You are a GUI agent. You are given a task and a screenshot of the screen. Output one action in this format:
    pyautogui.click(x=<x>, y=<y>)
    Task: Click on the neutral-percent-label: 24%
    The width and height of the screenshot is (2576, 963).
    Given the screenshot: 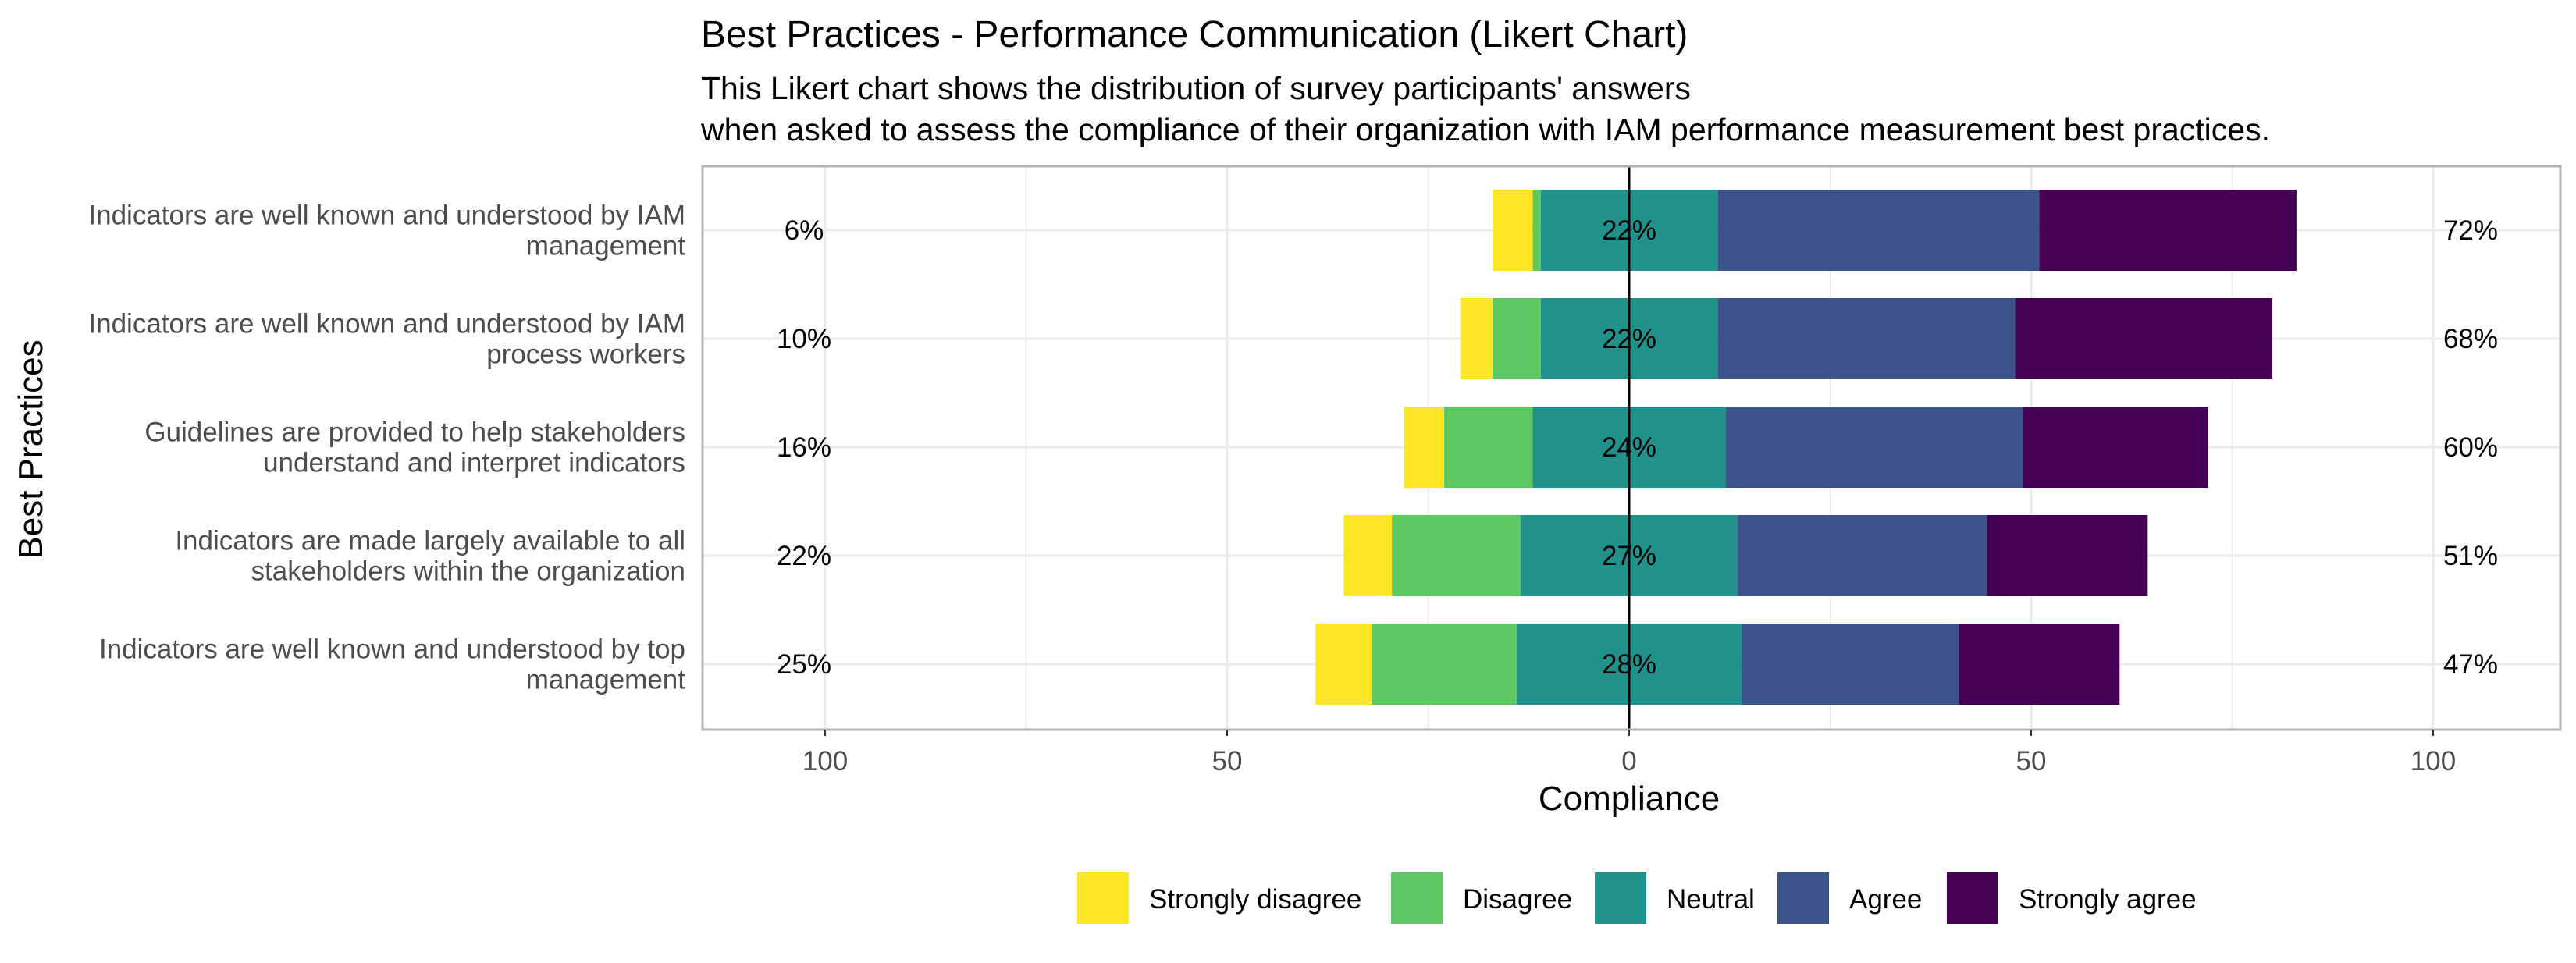 What is the action you would take?
    pyautogui.click(x=1629, y=447)
    